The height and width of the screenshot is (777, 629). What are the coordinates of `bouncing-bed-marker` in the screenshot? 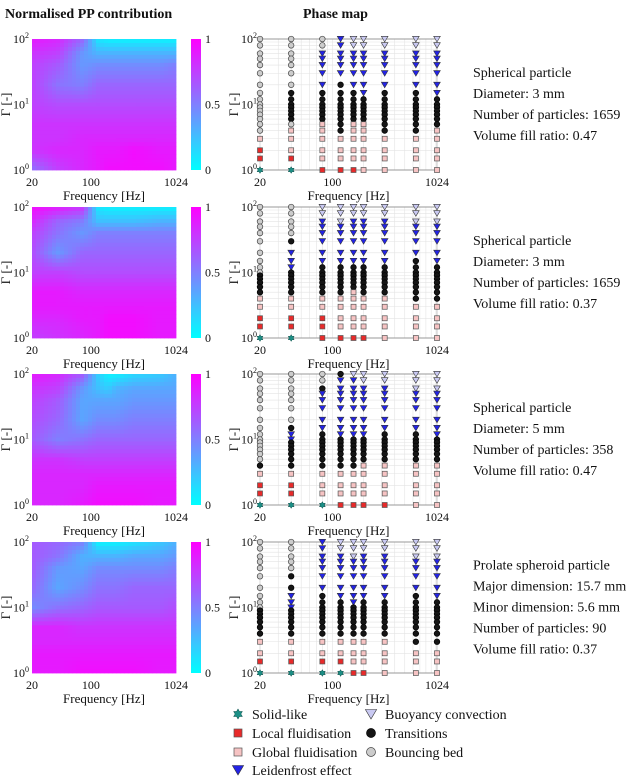 It's located at (260, 99).